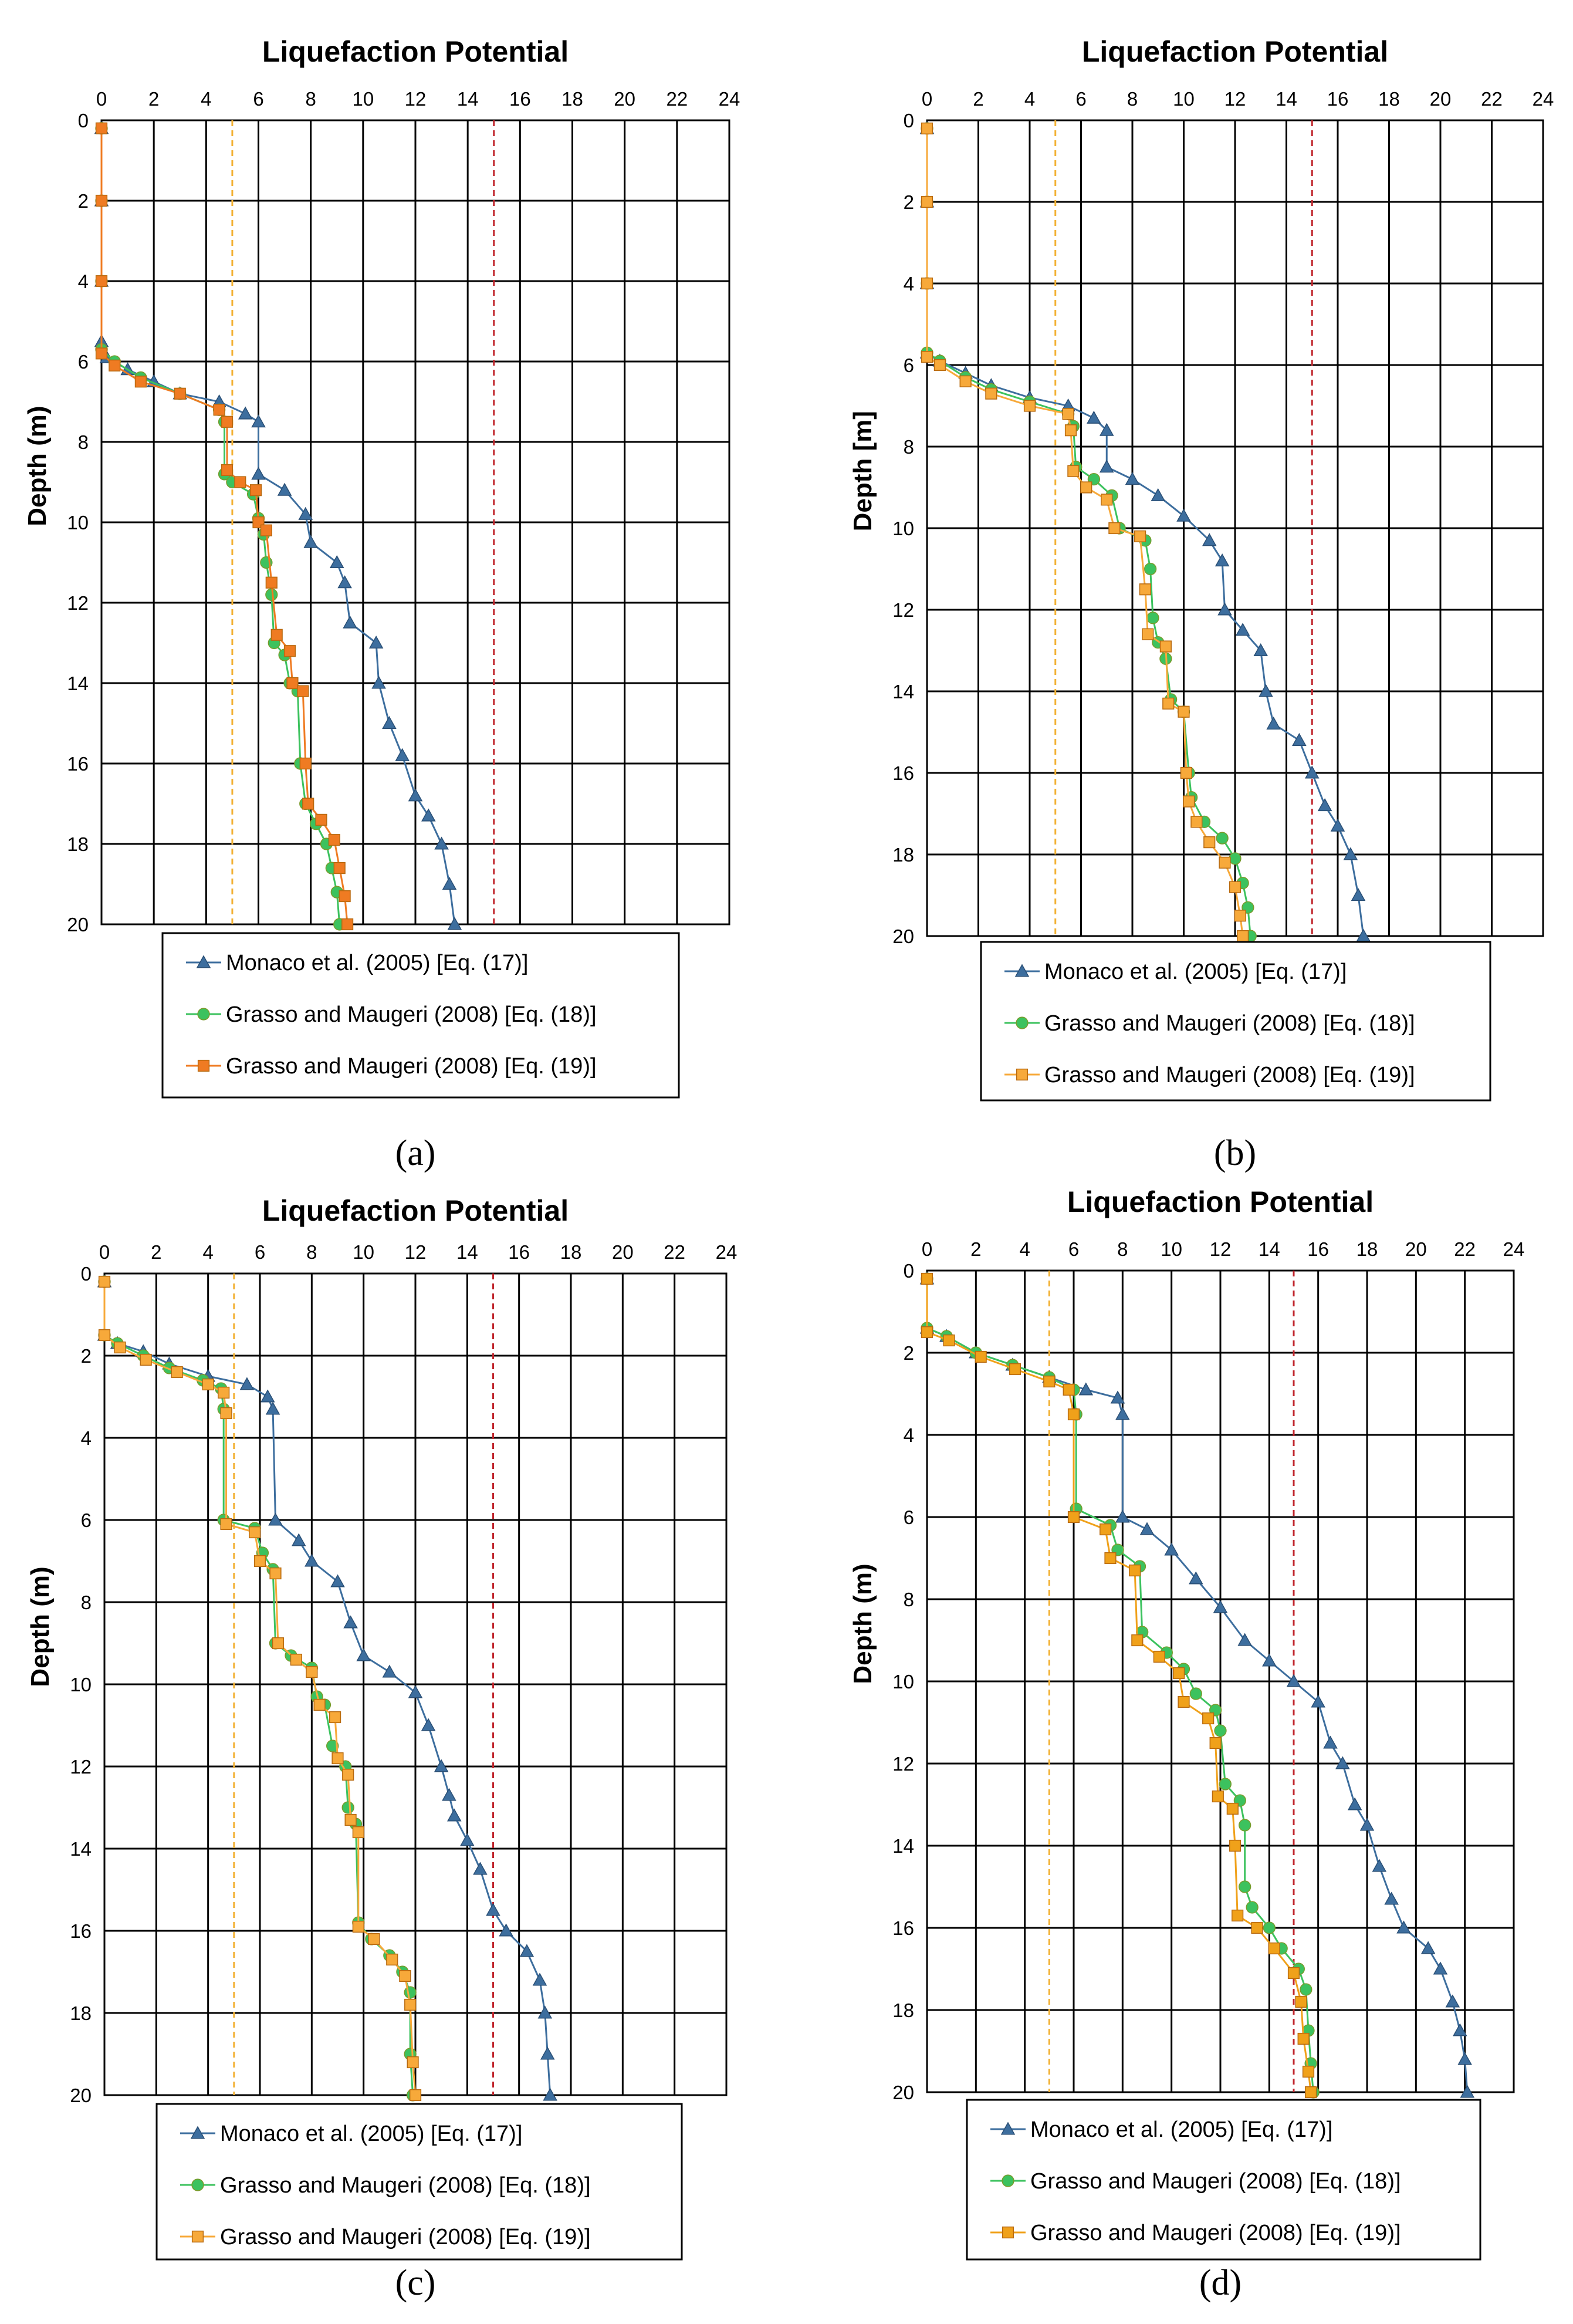 The width and height of the screenshot is (1573, 2324). I want to click on x-tick-label: 22, so click(677, 99).